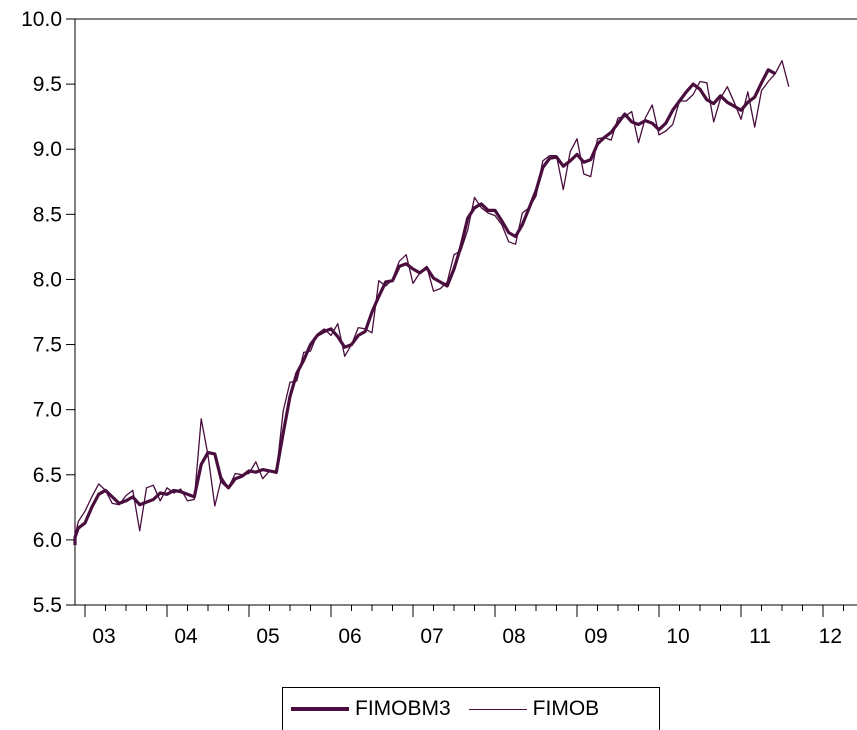 The height and width of the screenshot is (730, 857). Describe the element at coordinates (47, 149) in the screenshot. I see `y-tick-label: 9.0` at that location.